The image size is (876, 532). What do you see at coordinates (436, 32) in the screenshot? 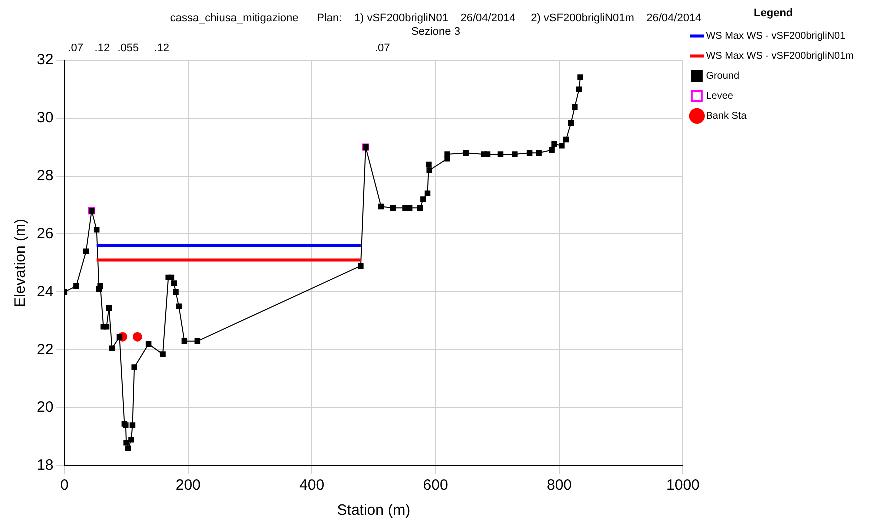
I see `chart-subtitle: Sezione 3` at bounding box center [436, 32].